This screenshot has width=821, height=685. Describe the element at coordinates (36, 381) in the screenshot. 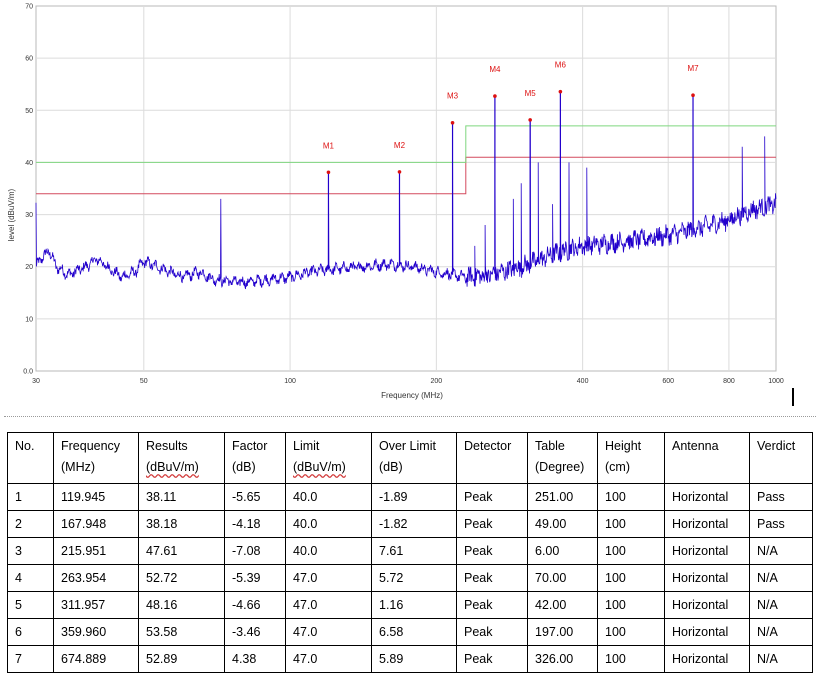

I see `x-tick-label: 30` at that location.